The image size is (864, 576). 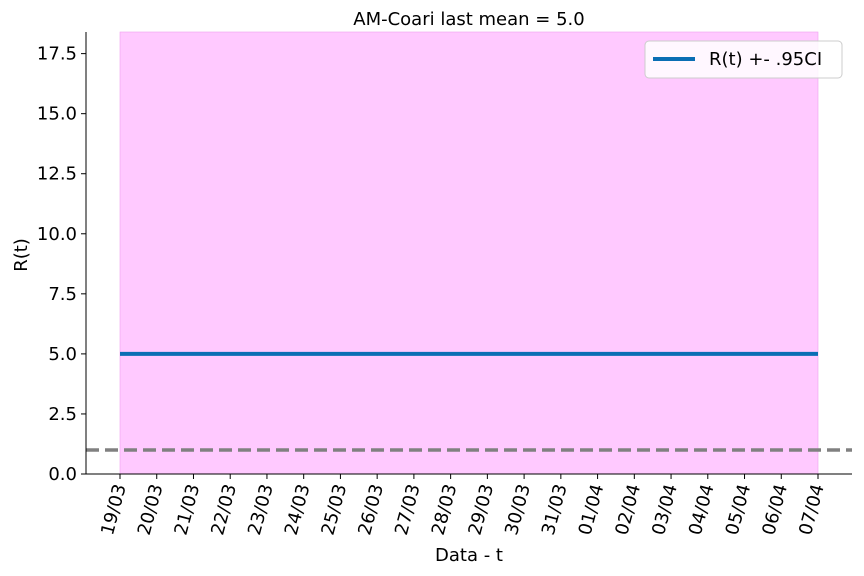 I want to click on x-tick-label: 31/03, so click(x=555, y=510).